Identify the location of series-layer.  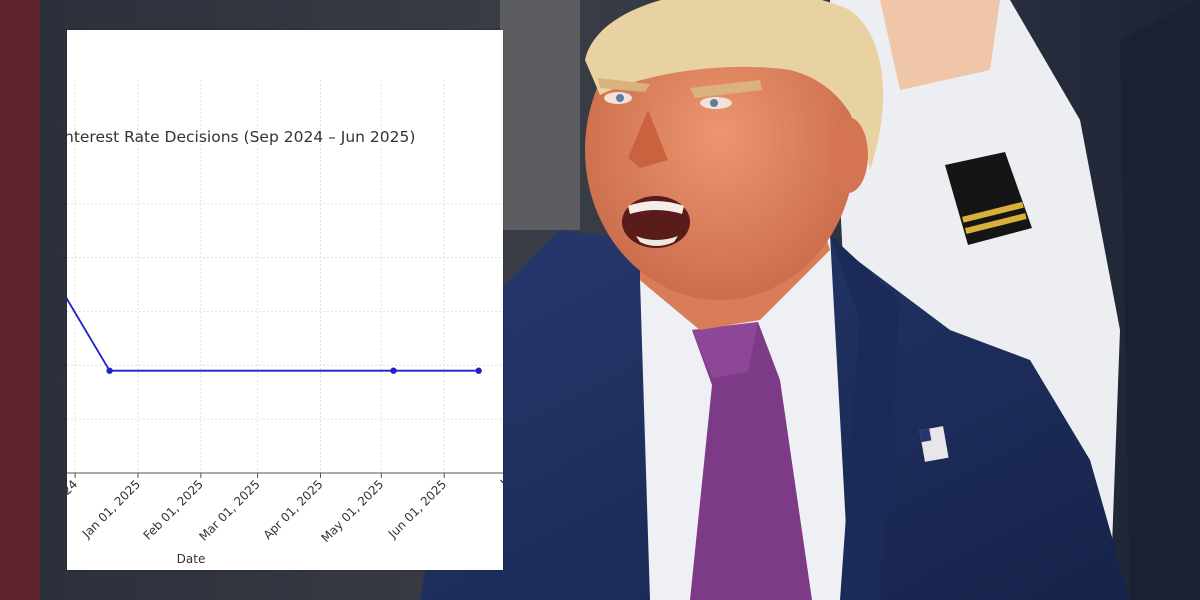
(274, 335).